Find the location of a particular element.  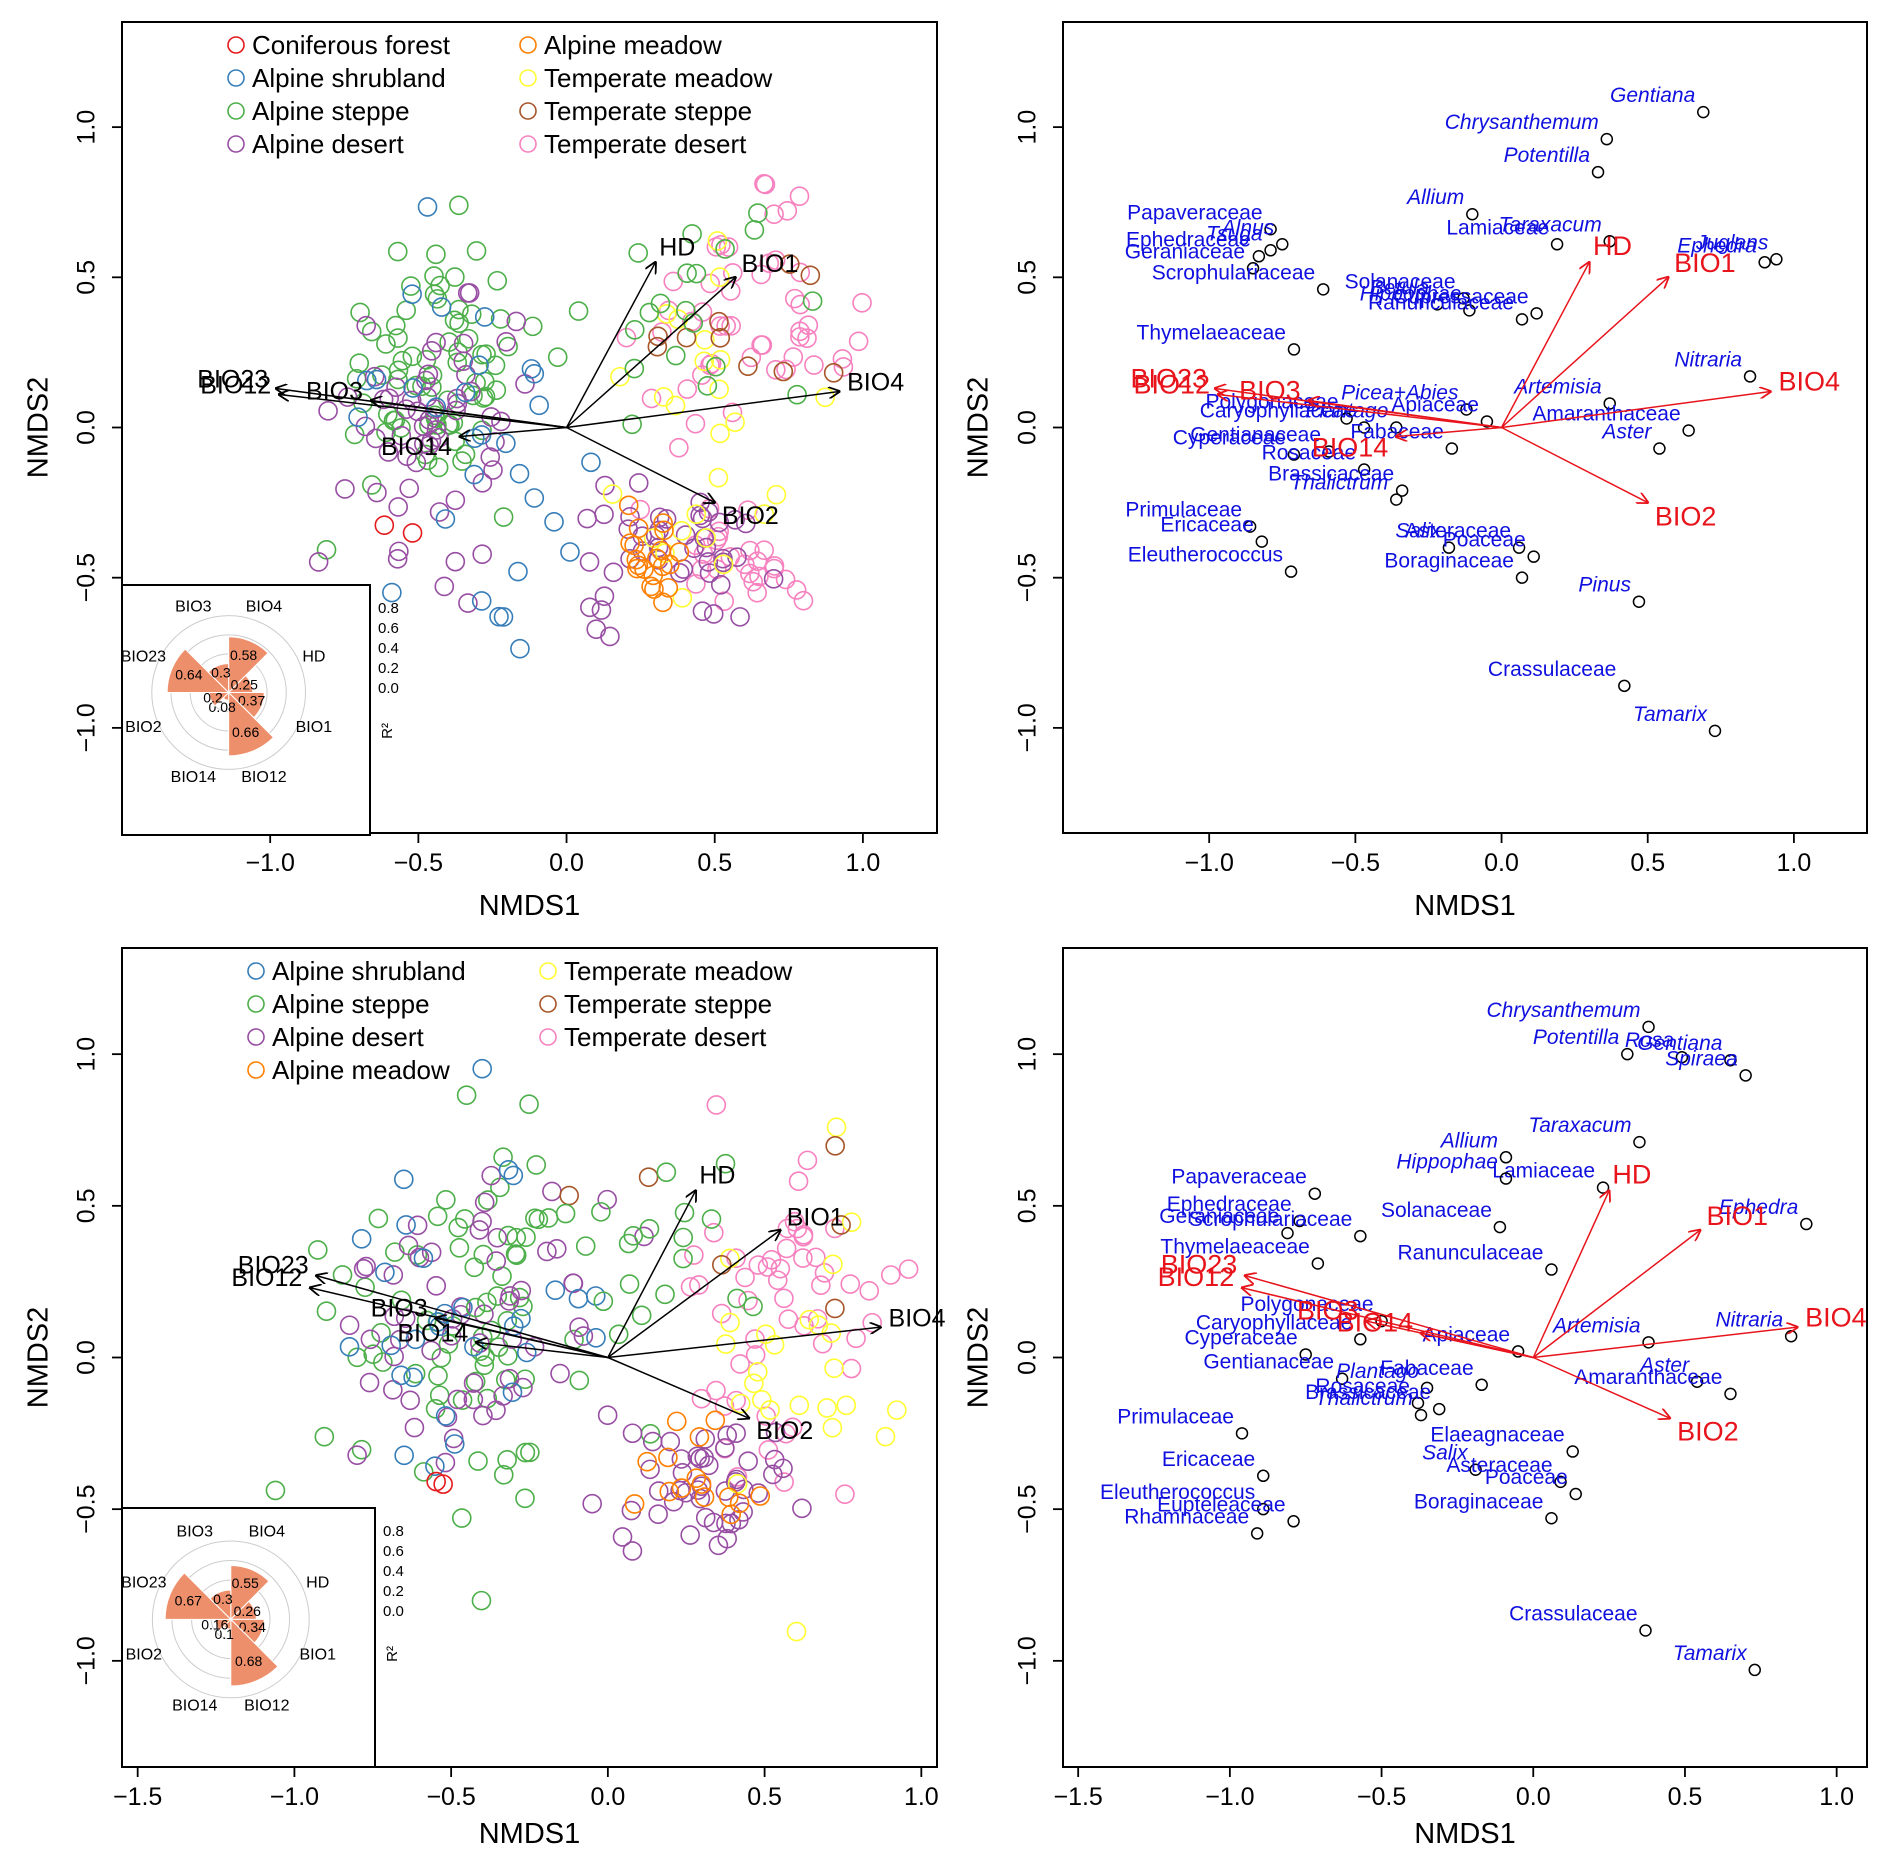

vector-label: BIO12 is located at coordinates (266, 1278).